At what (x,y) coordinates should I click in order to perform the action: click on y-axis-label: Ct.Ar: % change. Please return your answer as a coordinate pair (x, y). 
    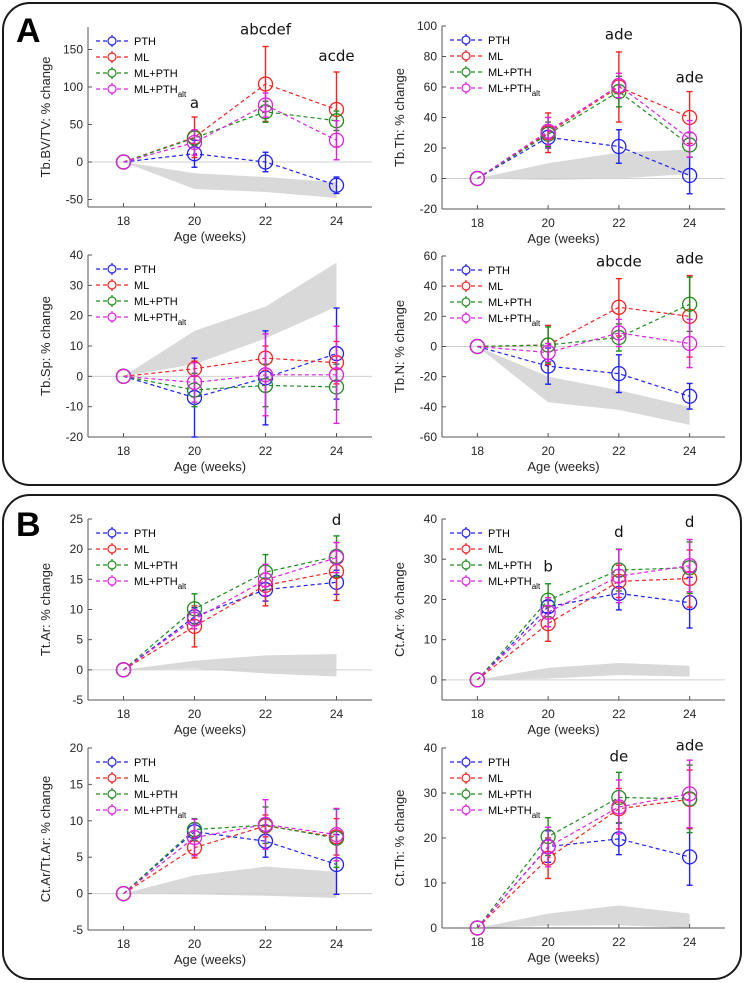
    Looking at the image, I should click on (399, 609).